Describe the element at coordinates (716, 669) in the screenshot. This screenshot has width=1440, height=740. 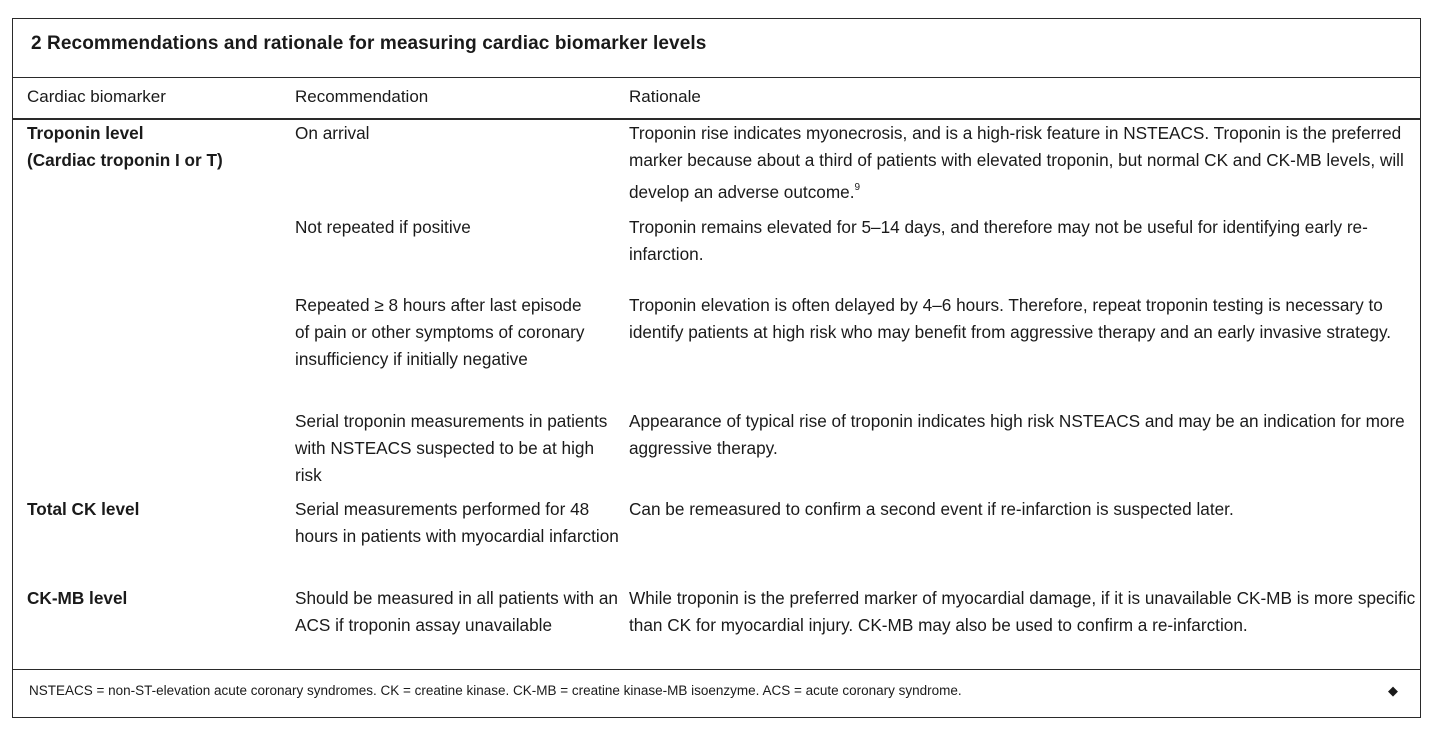
I see `footer-divider` at that location.